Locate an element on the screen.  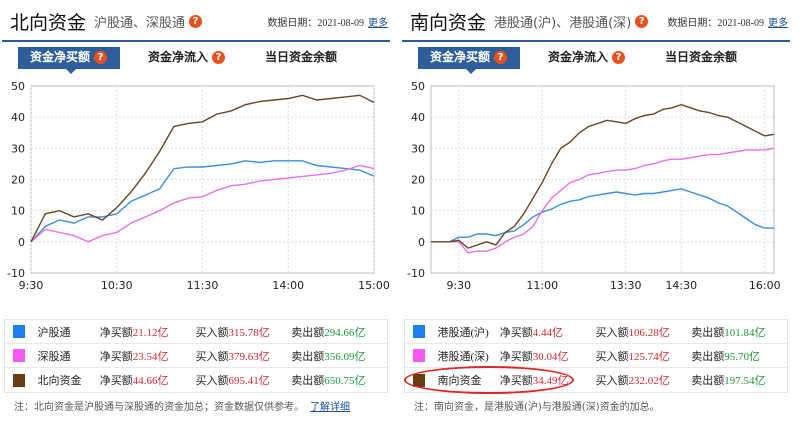
panel-header: 南向资金 港股通(沪)、港股通(深) ? 数据日期：2021-08-09 更多 is located at coordinates (599, 21).